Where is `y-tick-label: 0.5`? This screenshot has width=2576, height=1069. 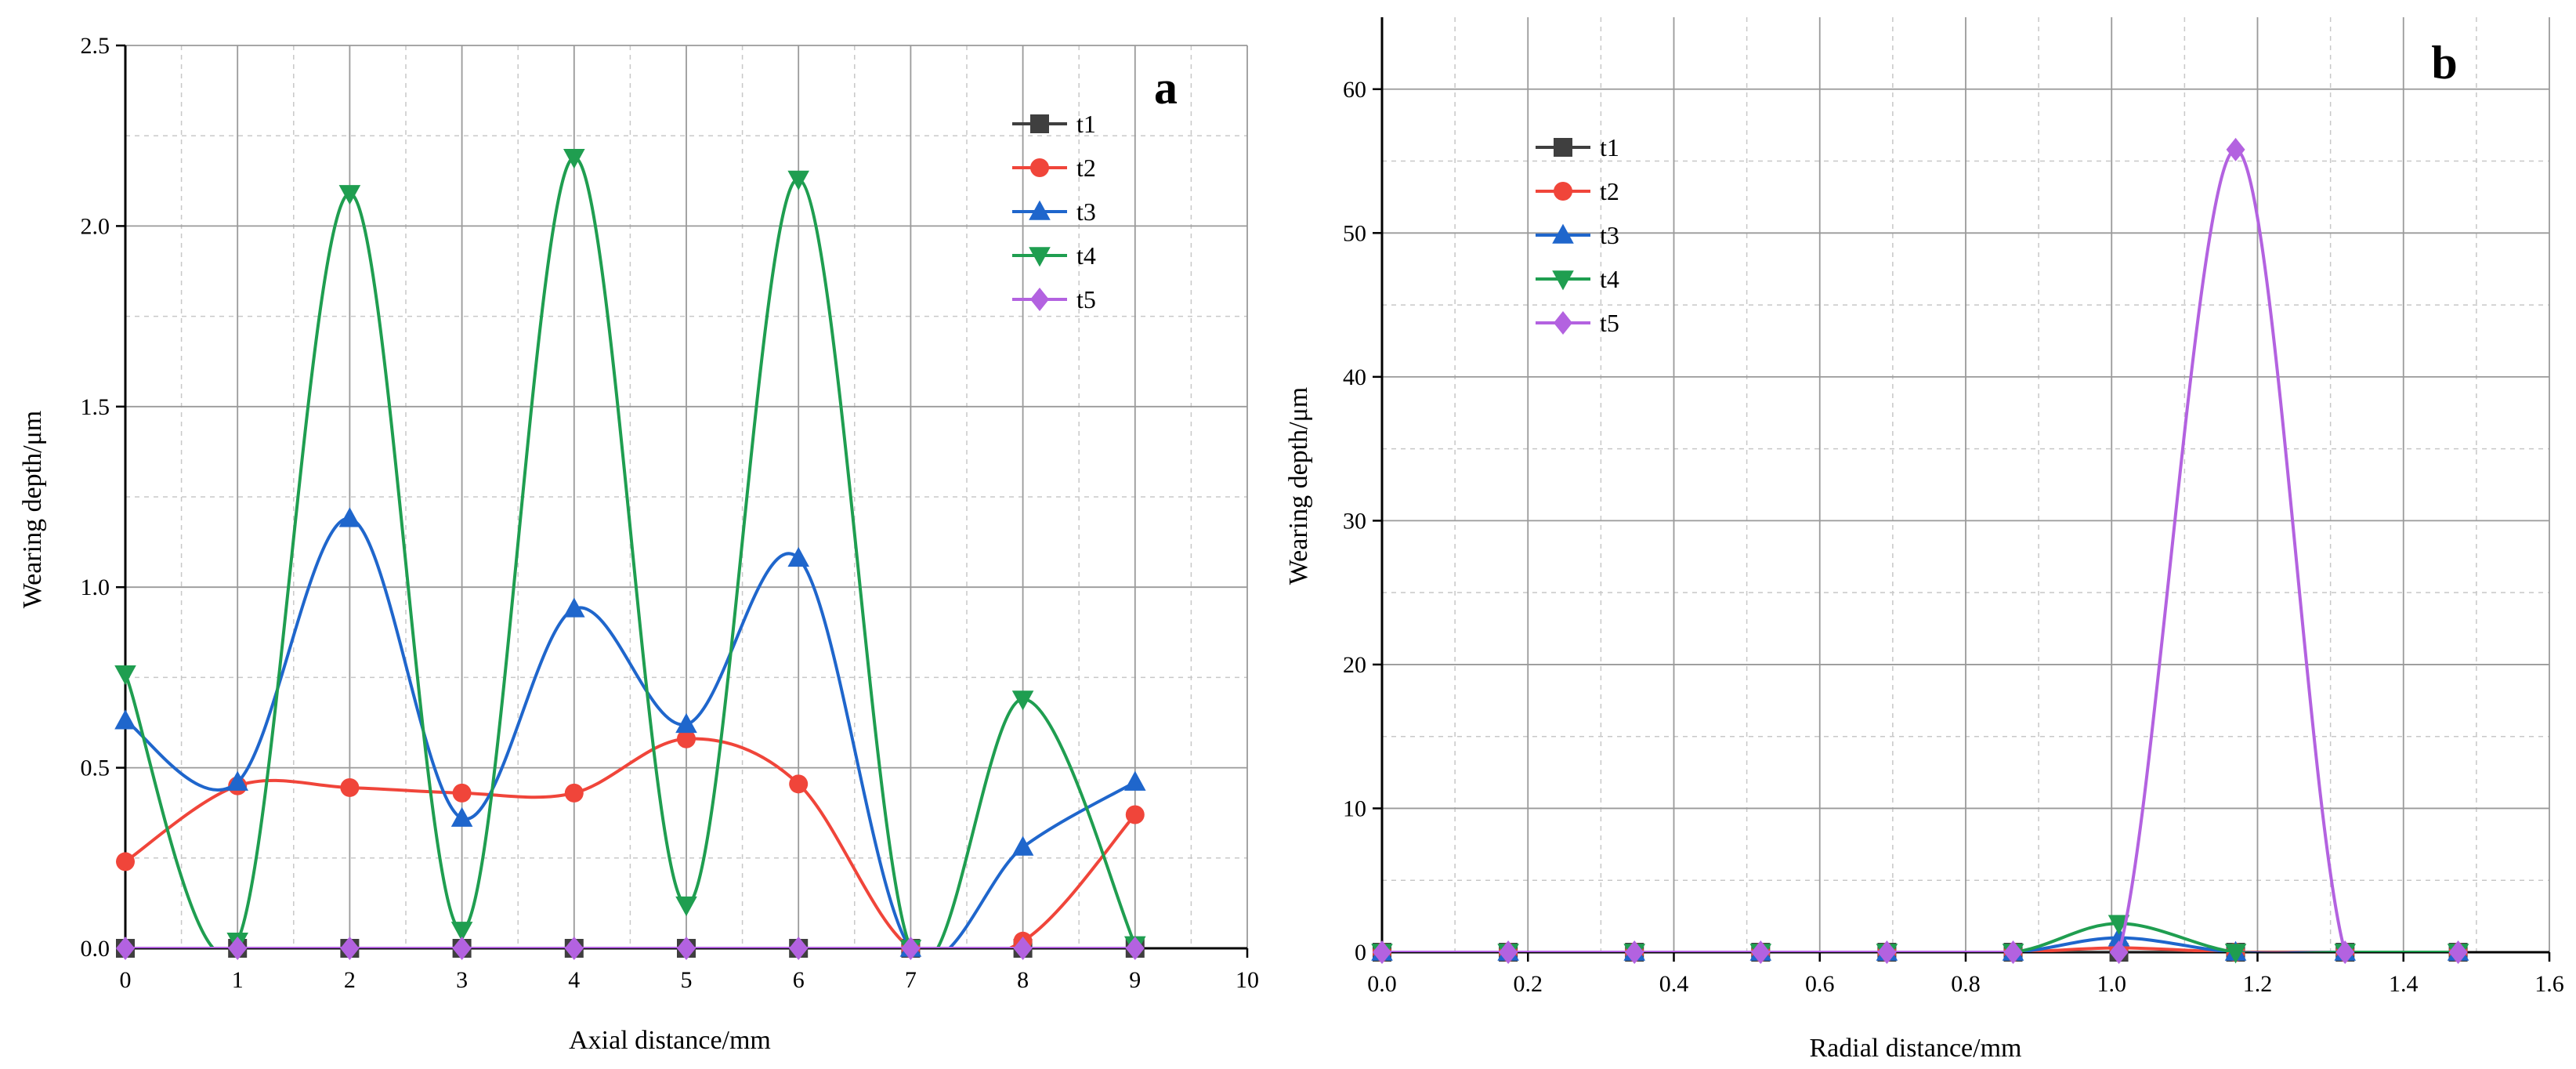 y-tick-label: 0.5 is located at coordinates (96, 768).